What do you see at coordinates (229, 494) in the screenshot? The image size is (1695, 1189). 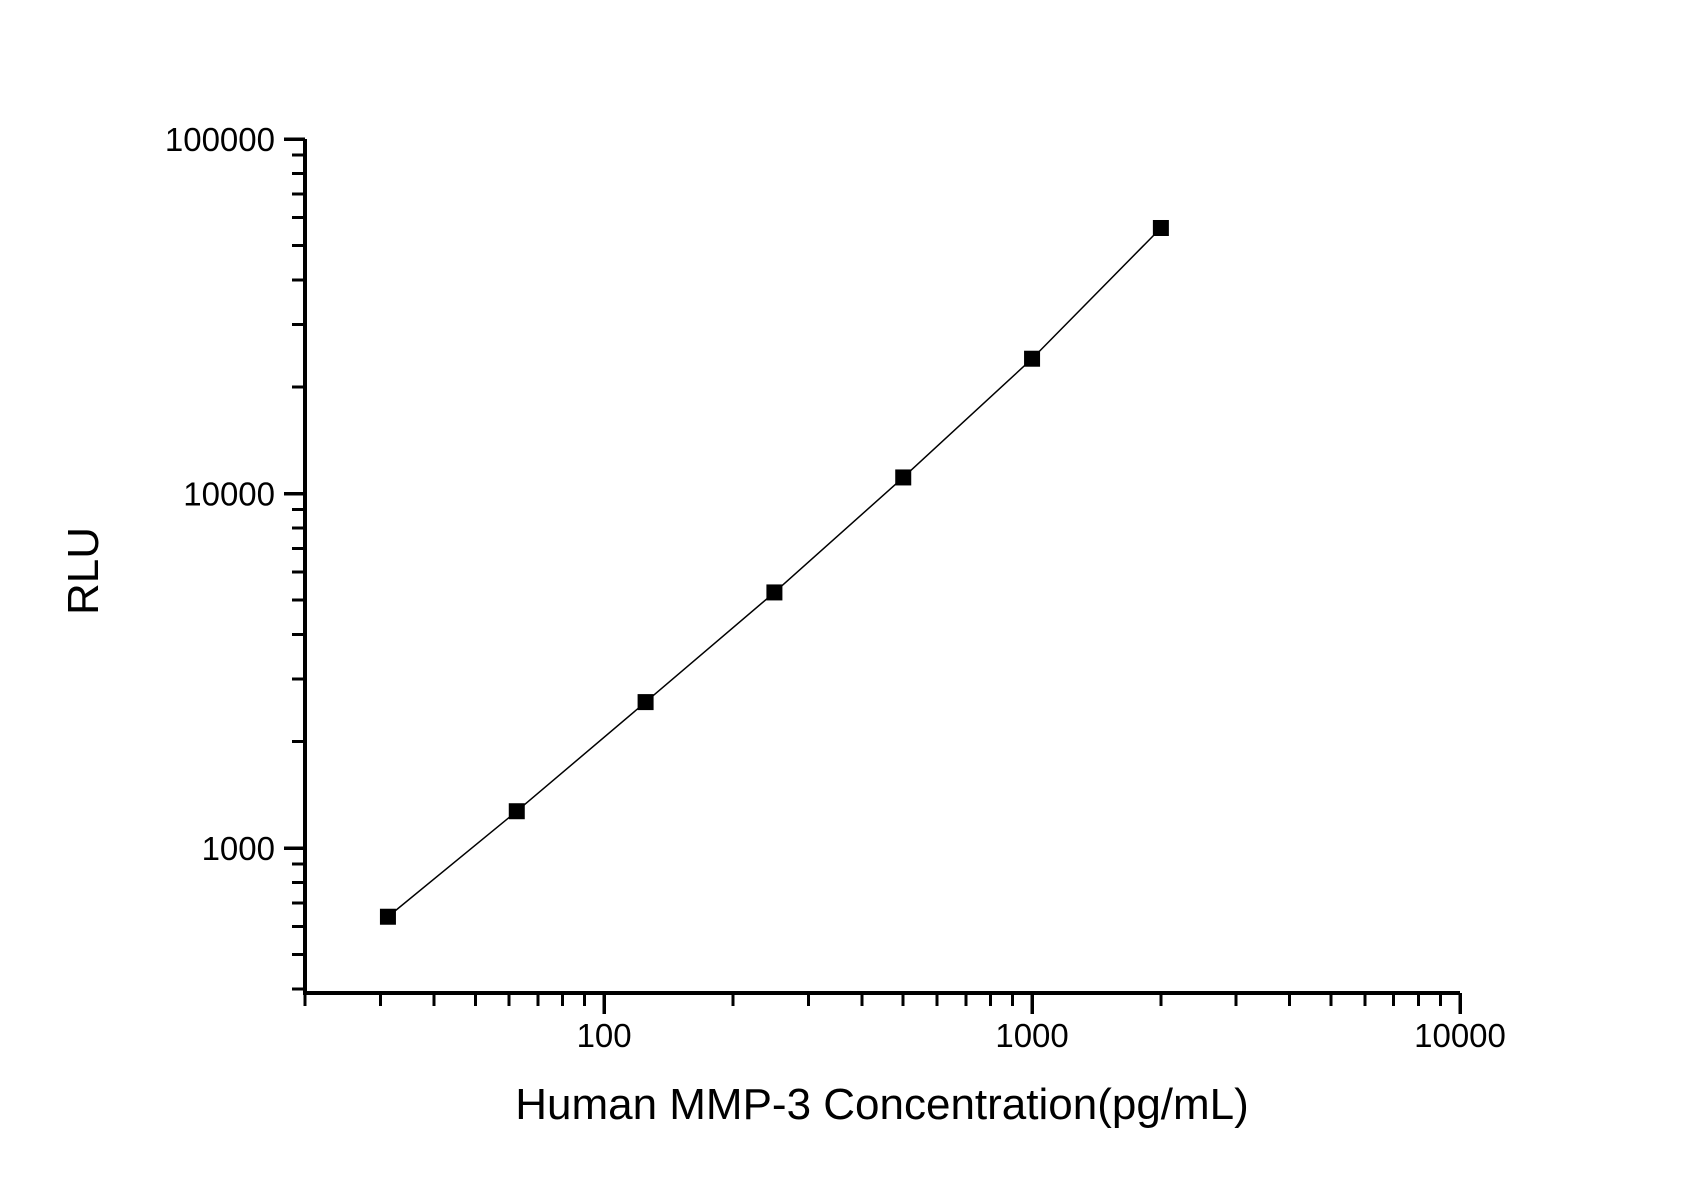 I see `y-tick-label: 10000` at bounding box center [229, 494].